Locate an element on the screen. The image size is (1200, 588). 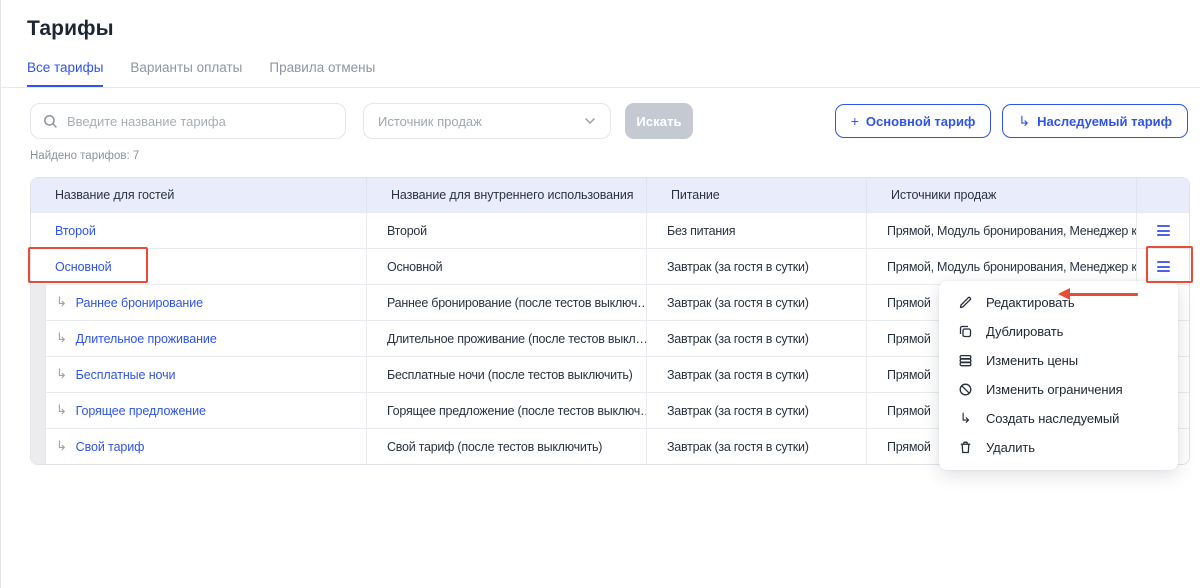
tariff-link: Основной is located at coordinates (83, 266).